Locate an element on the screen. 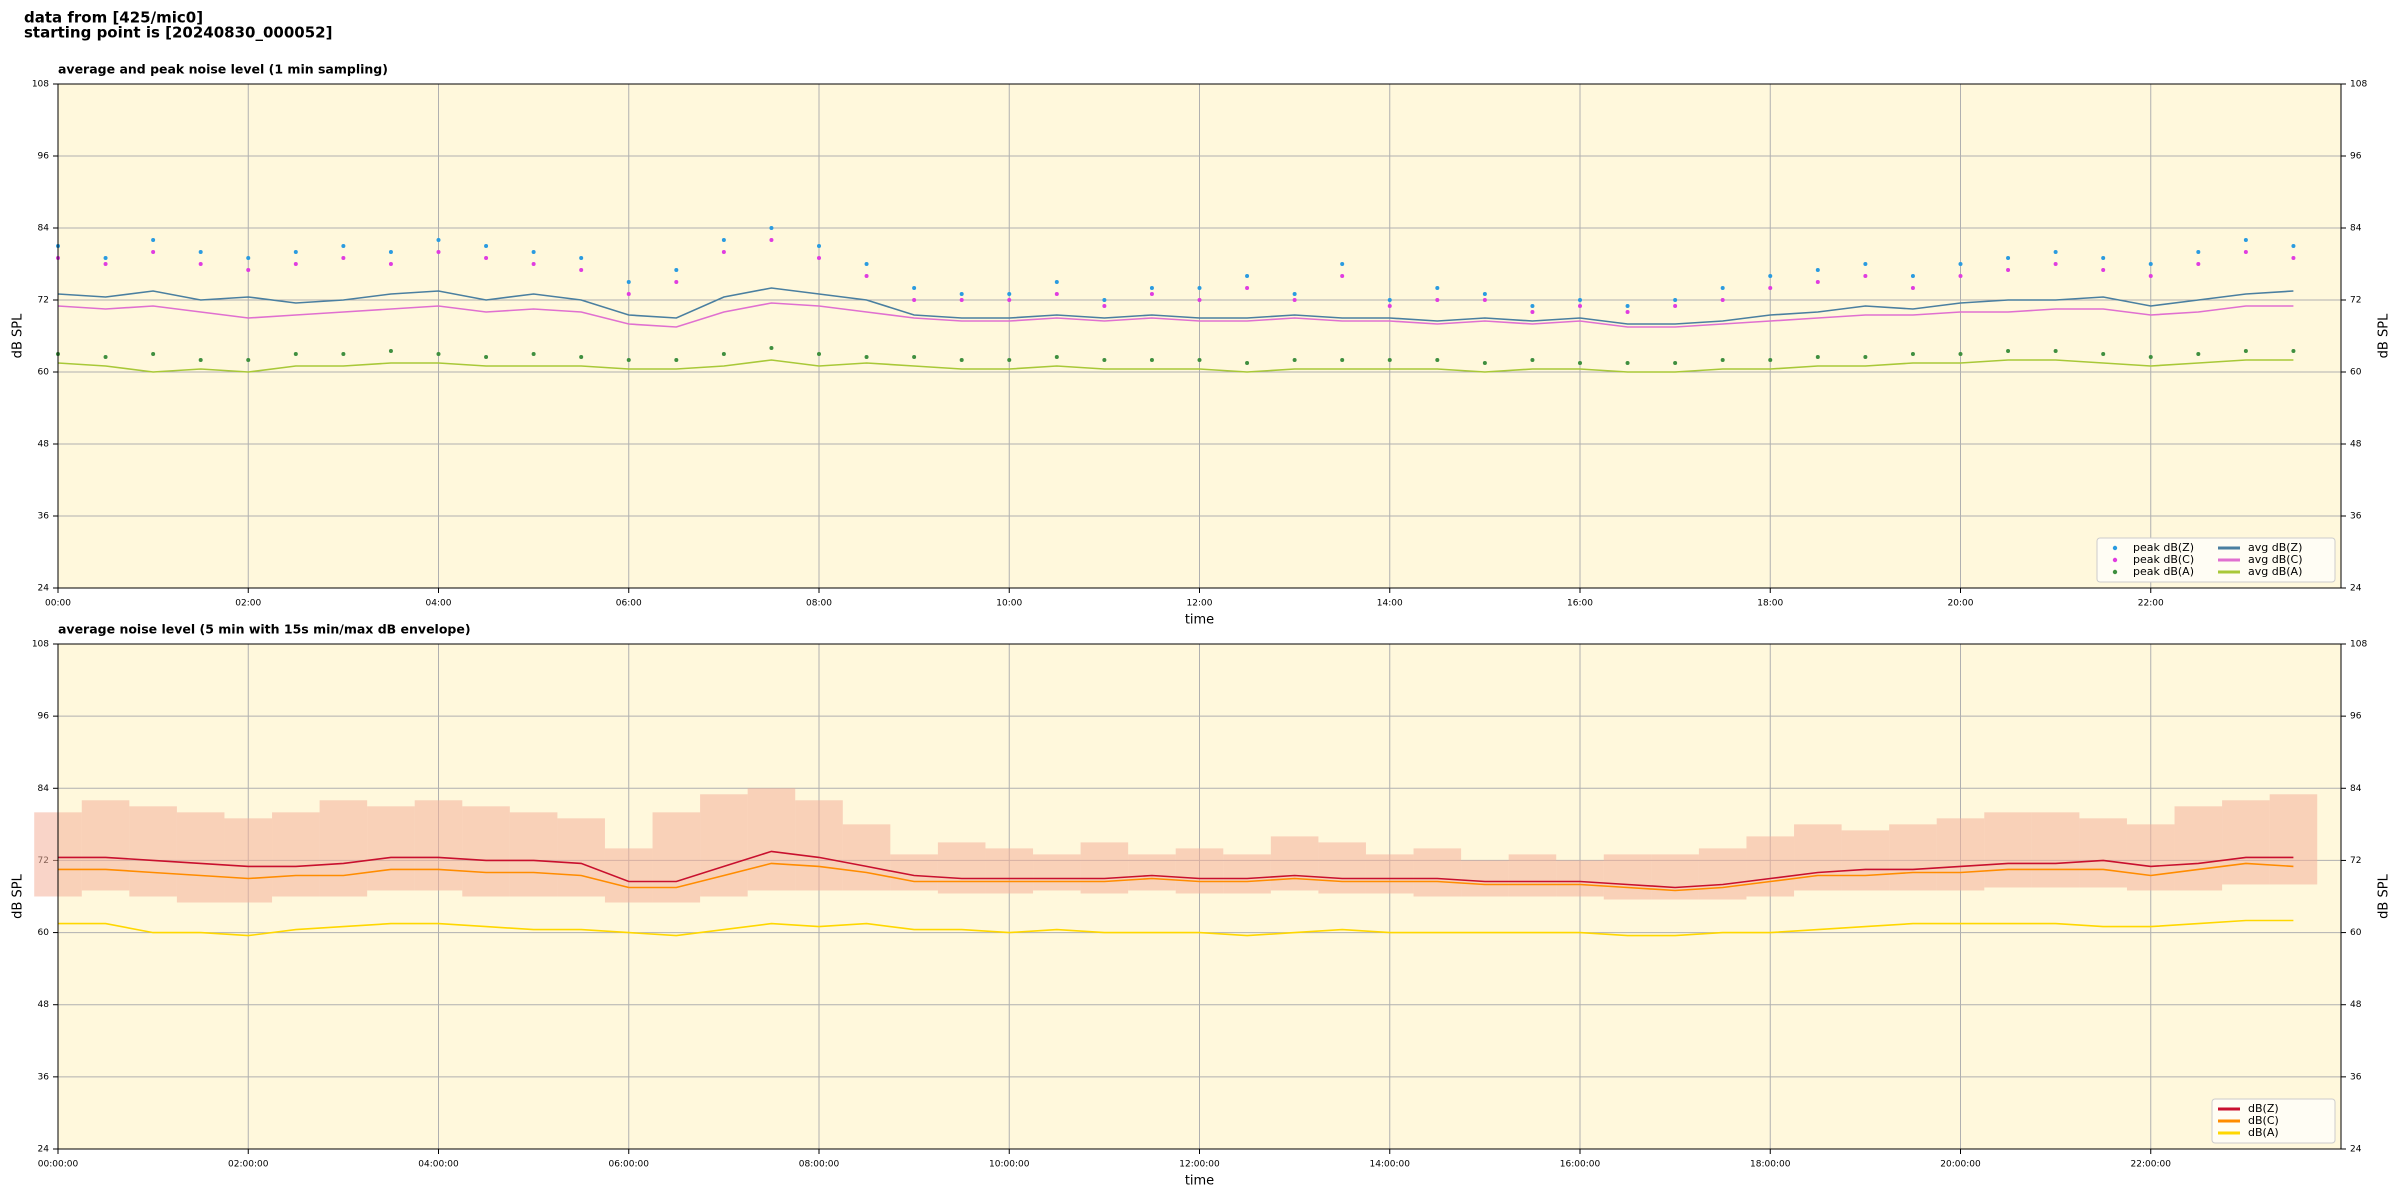  y2-tick-label: 72 is located at coordinates (2355, 301).